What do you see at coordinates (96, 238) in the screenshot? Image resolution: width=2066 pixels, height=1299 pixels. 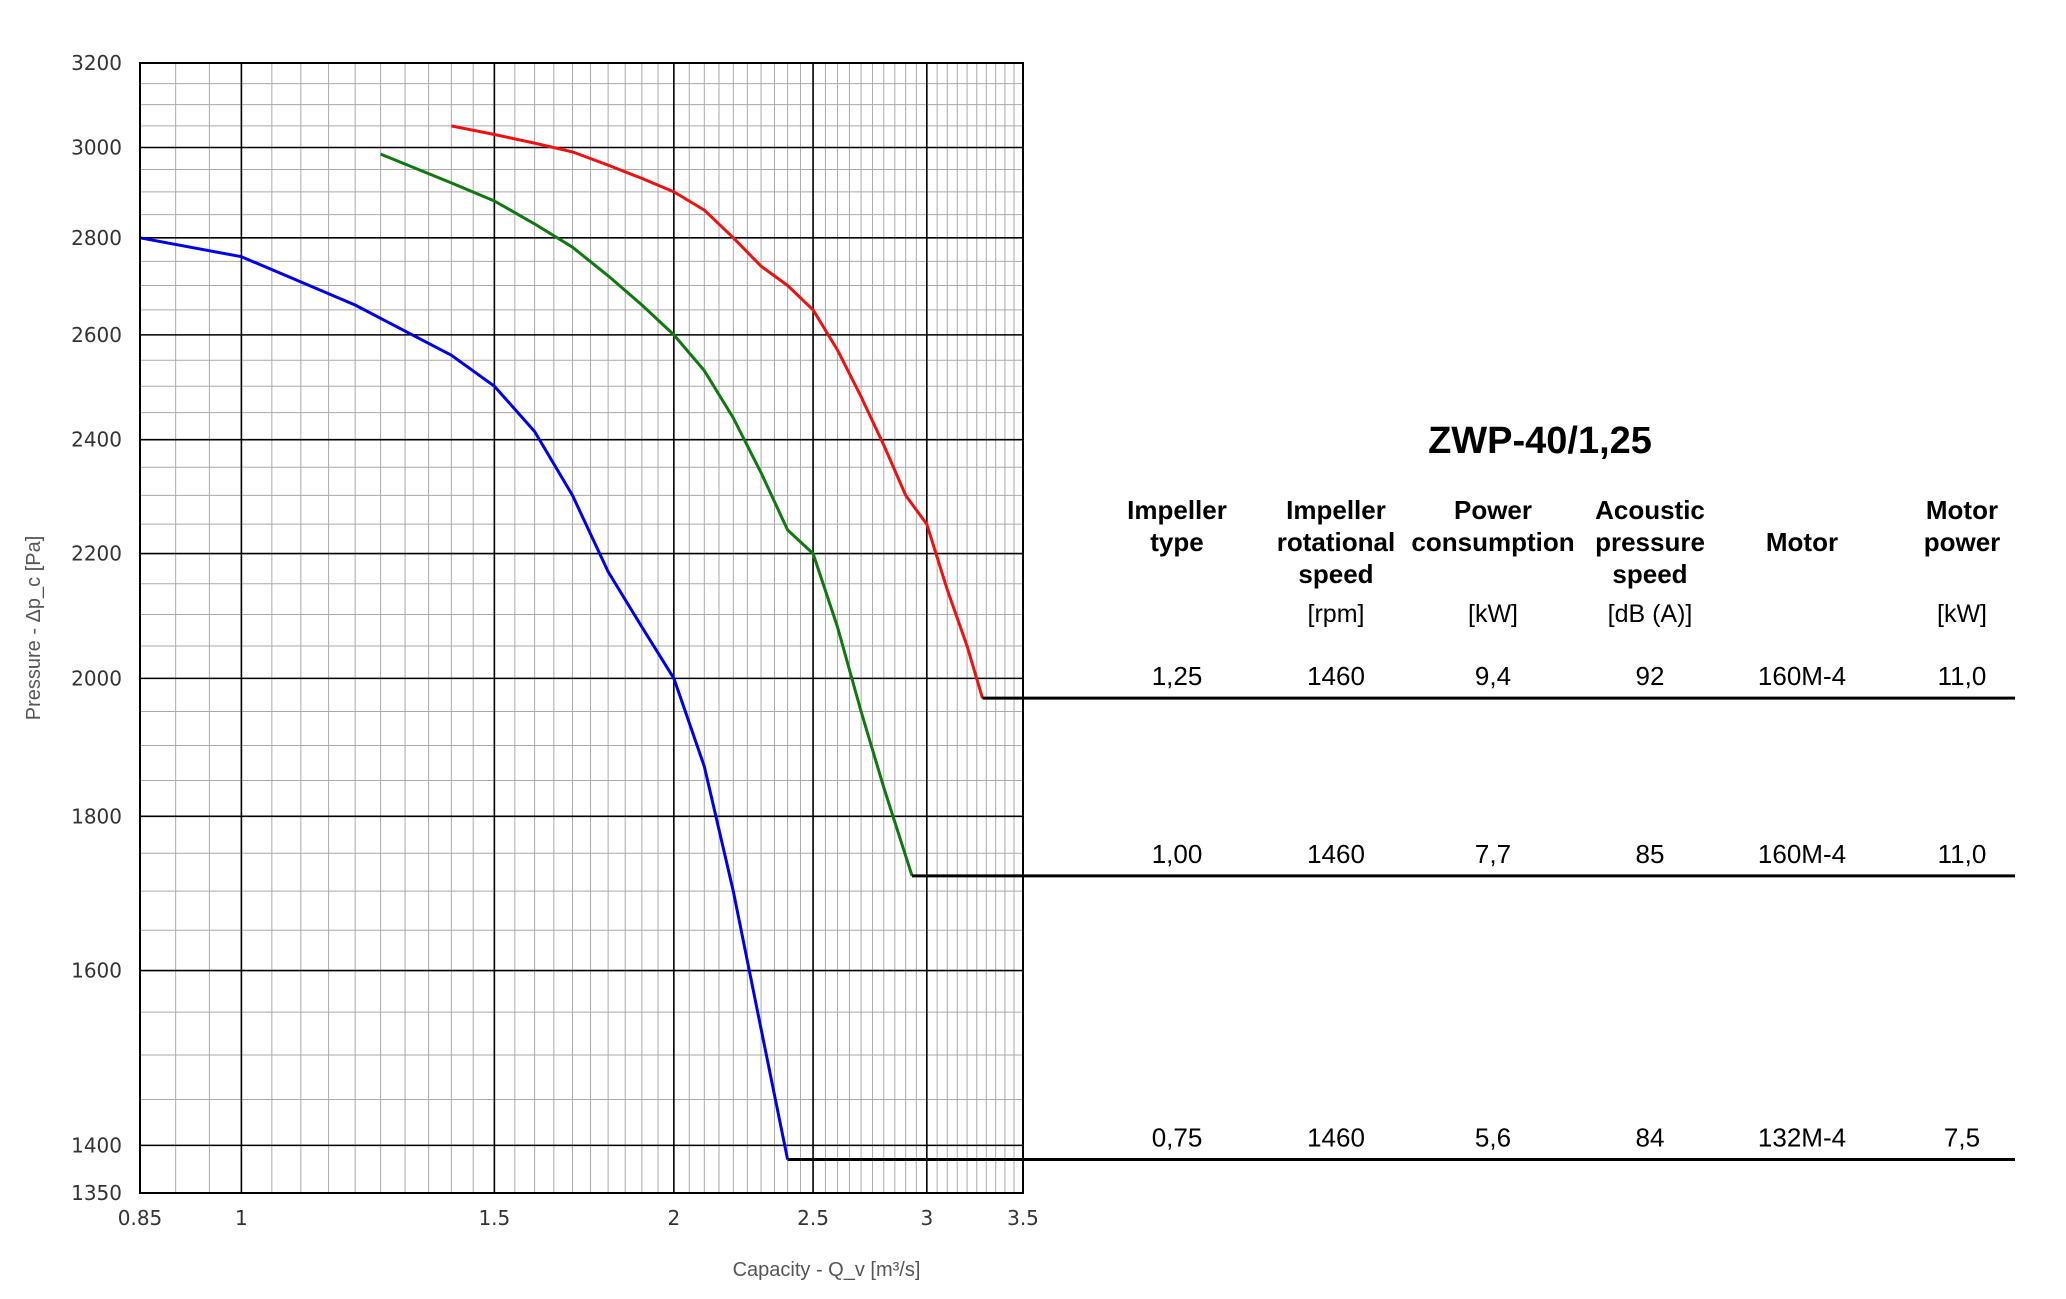 I see `y-tick-label: 2800` at bounding box center [96, 238].